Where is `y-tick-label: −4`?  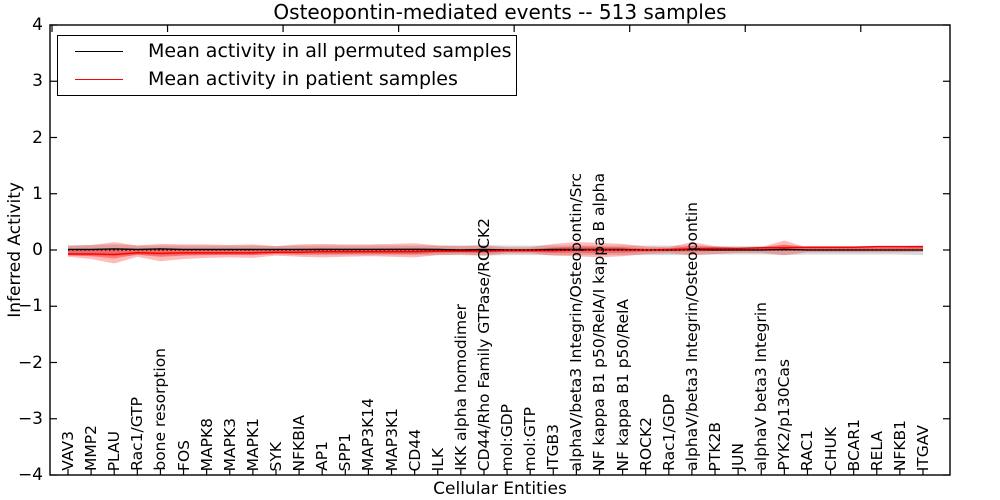
y-tick-label: −4 is located at coordinates (30, 475).